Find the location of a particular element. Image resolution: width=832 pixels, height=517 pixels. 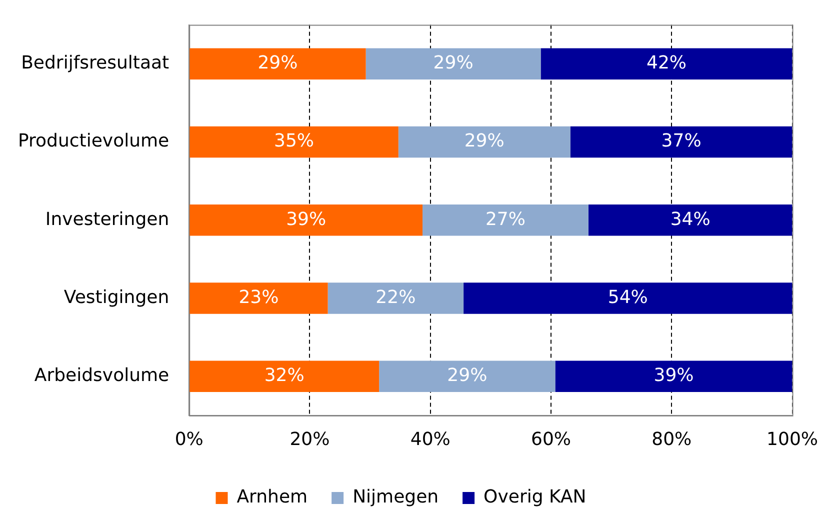

x-tick-label: 80% is located at coordinates (672, 439).